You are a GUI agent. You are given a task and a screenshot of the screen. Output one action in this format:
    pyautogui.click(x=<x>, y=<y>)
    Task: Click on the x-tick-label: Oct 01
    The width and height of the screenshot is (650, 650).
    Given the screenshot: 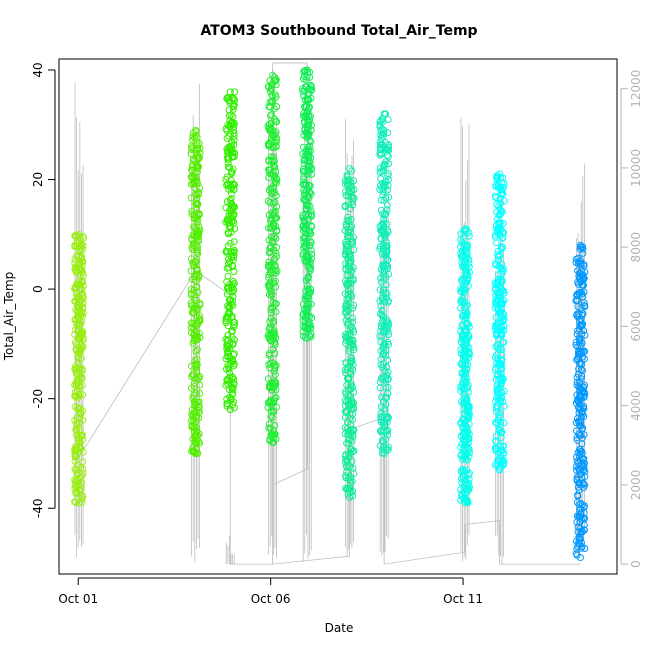 What is the action you would take?
    pyautogui.click(x=78, y=599)
    